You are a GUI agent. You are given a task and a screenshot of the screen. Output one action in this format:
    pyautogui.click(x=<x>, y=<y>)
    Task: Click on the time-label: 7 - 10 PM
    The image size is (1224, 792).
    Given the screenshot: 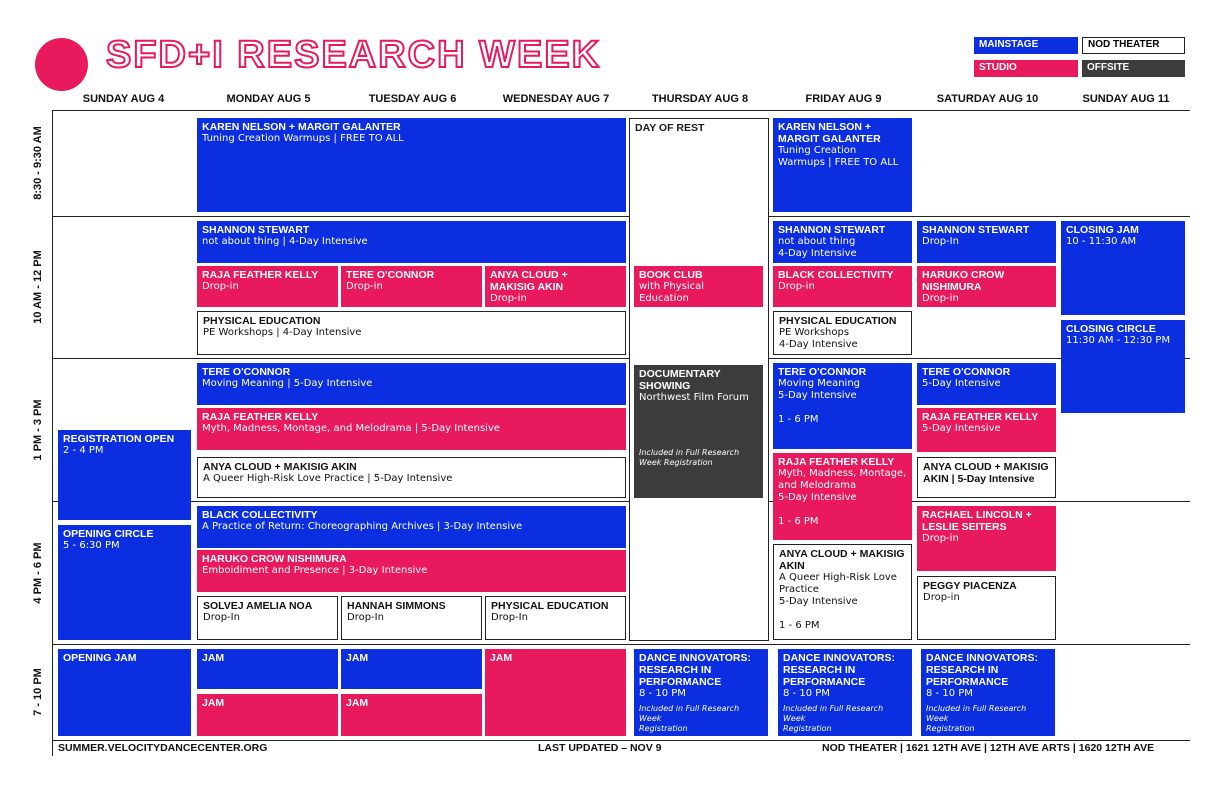 What is the action you would take?
    pyautogui.click(x=38, y=692)
    